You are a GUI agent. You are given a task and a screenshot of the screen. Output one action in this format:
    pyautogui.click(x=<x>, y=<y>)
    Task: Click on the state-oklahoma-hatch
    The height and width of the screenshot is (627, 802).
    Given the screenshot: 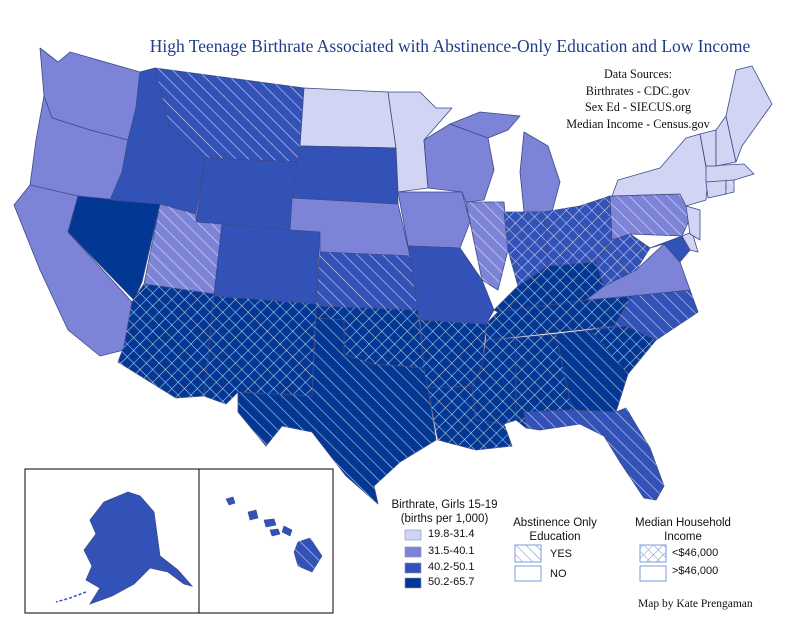 What is the action you would take?
    pyautogui.click(x=370, y=337)
    